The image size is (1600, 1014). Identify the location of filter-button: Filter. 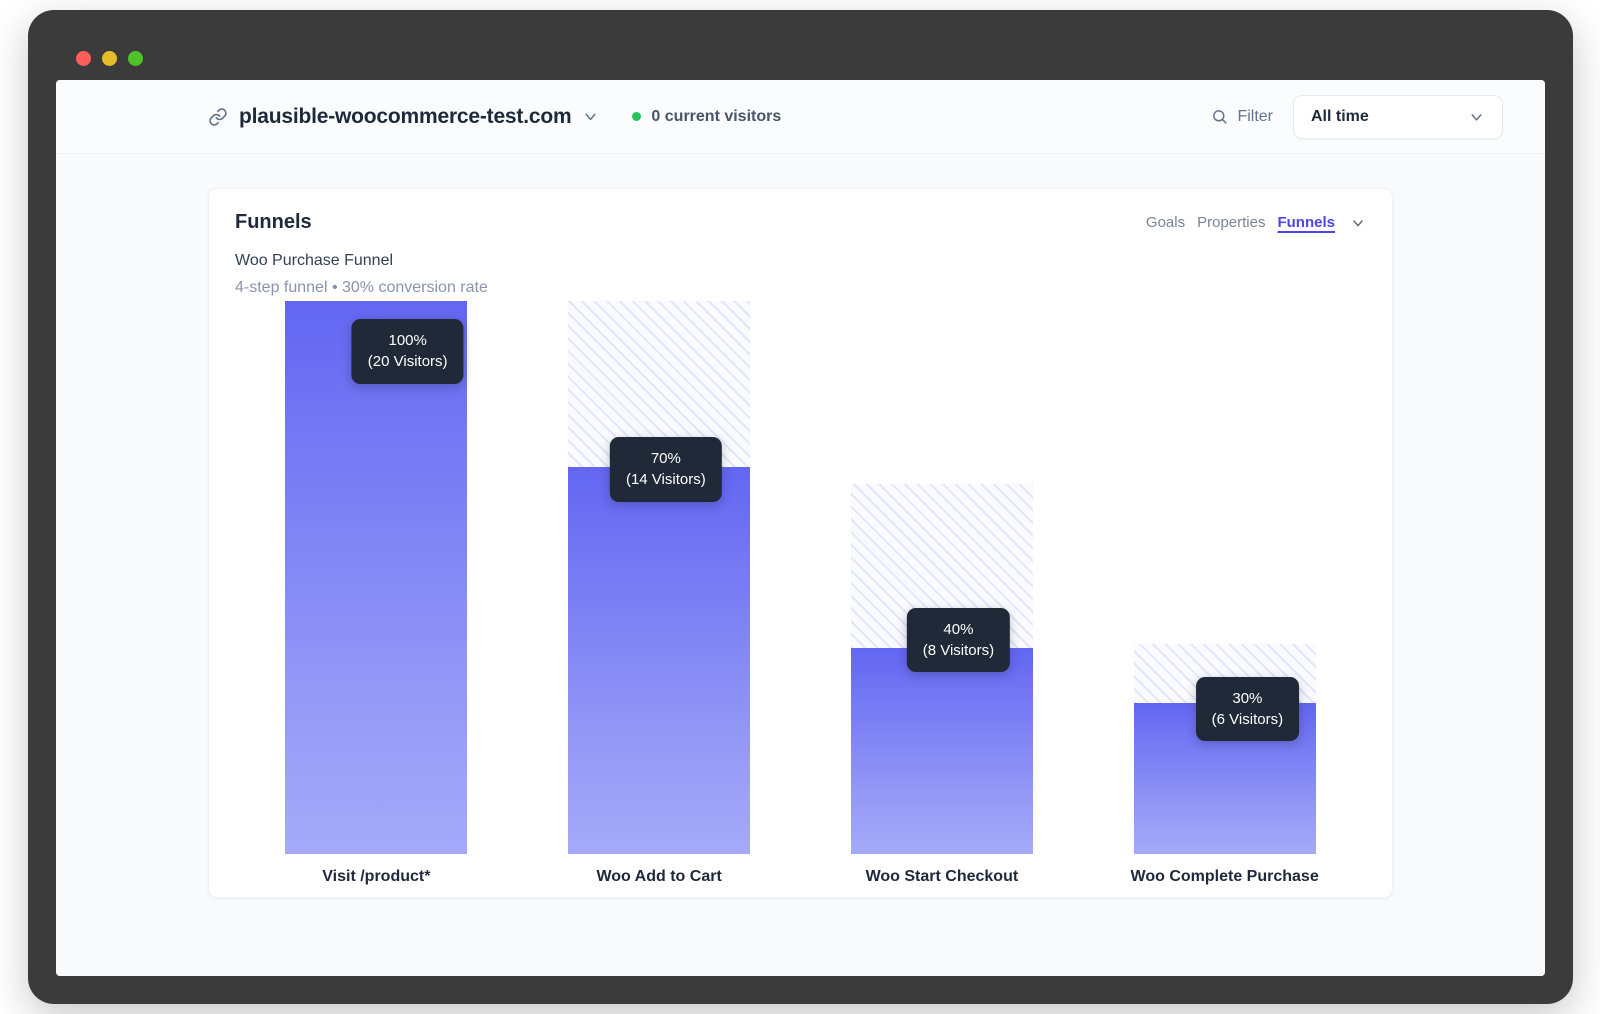
(1242, 117).